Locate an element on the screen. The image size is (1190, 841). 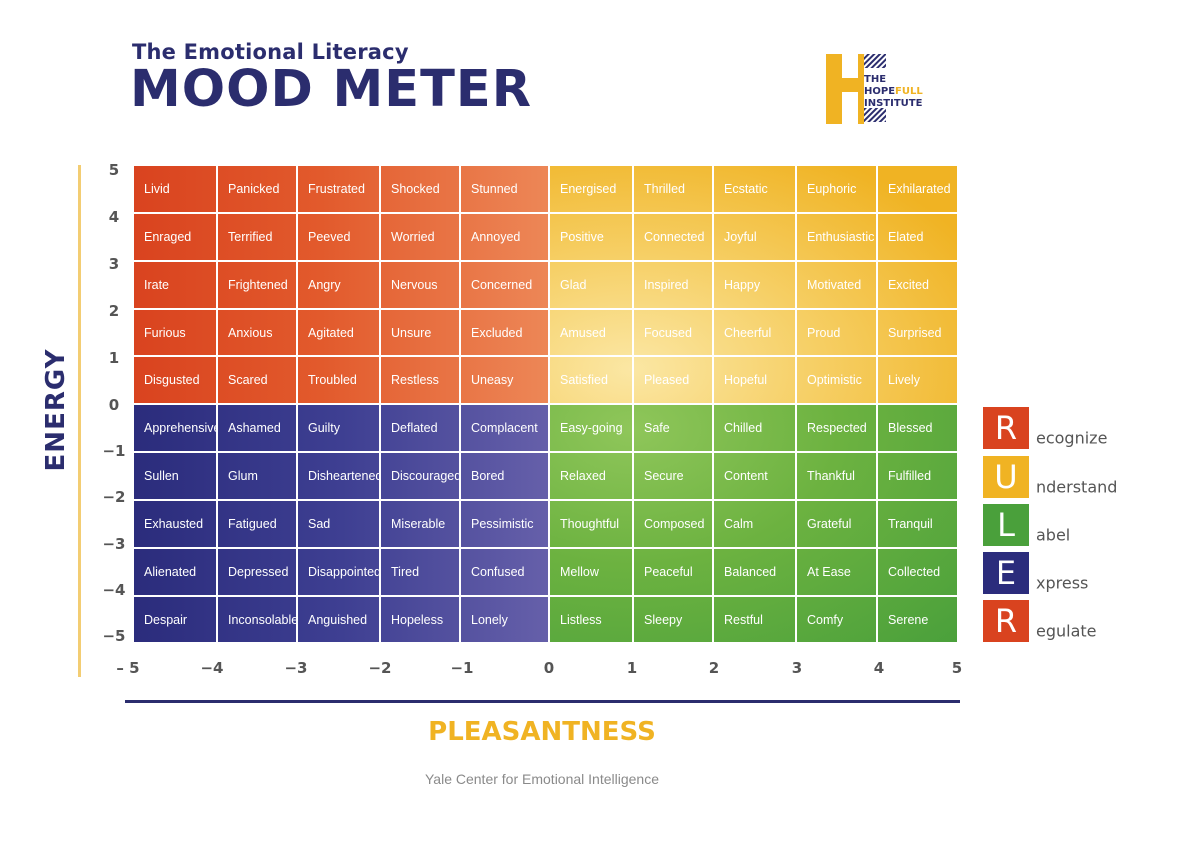
mood-cell: Depressed is located at coordinates (258, 573).